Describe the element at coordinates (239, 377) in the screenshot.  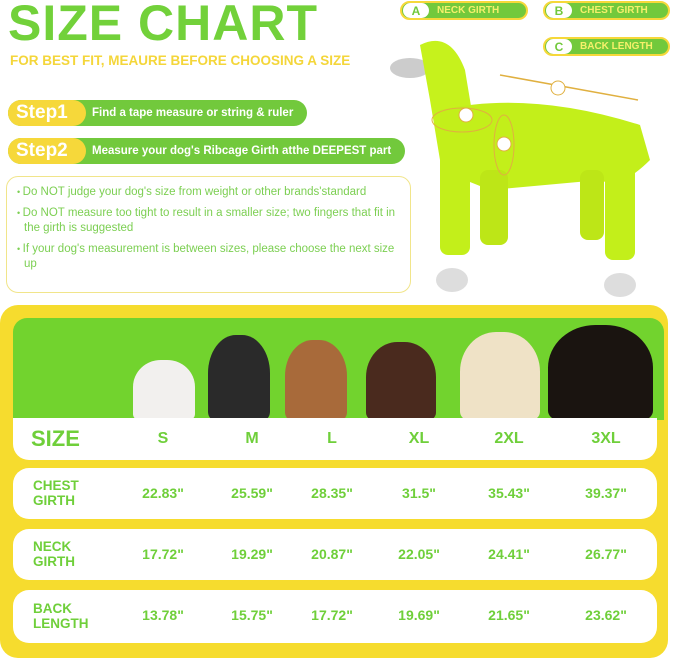
I see `dog-photo-m` at that location.